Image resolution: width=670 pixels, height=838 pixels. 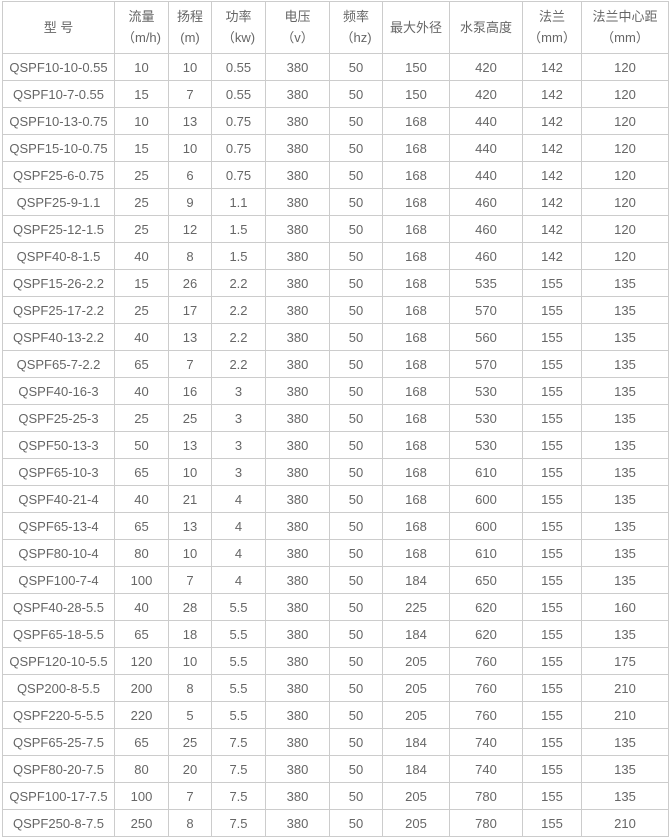 I want to click on model-cell: QSPF65-7-2.2, so click(x=58, y=364).